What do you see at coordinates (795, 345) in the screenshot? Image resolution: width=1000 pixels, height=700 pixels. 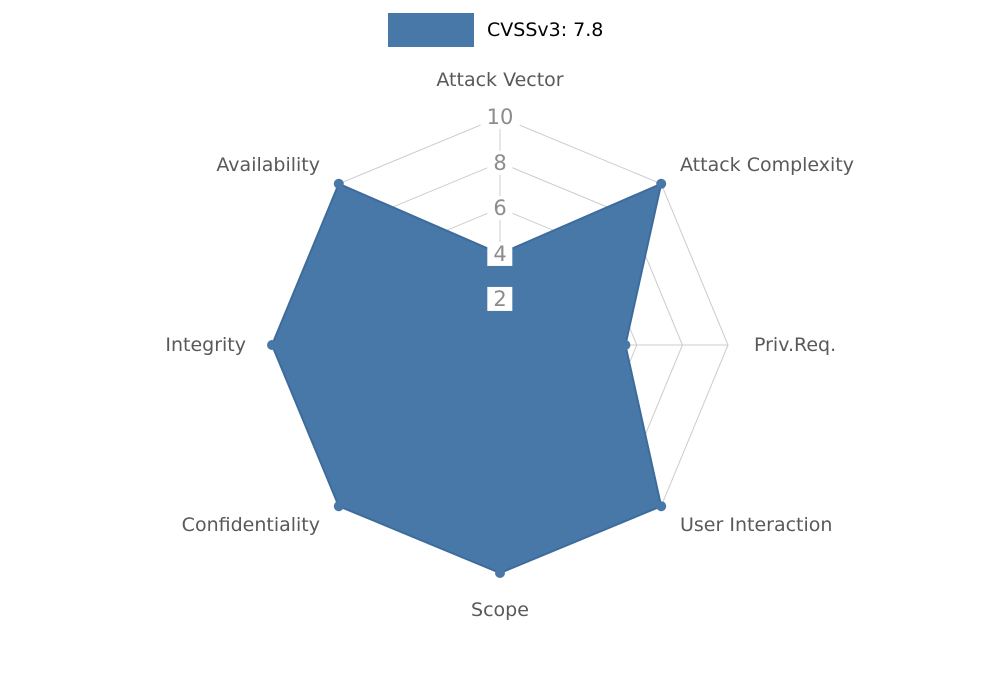 I see `axis-label-priv-req: Priv.Req.` at bounding box center [795, 345].